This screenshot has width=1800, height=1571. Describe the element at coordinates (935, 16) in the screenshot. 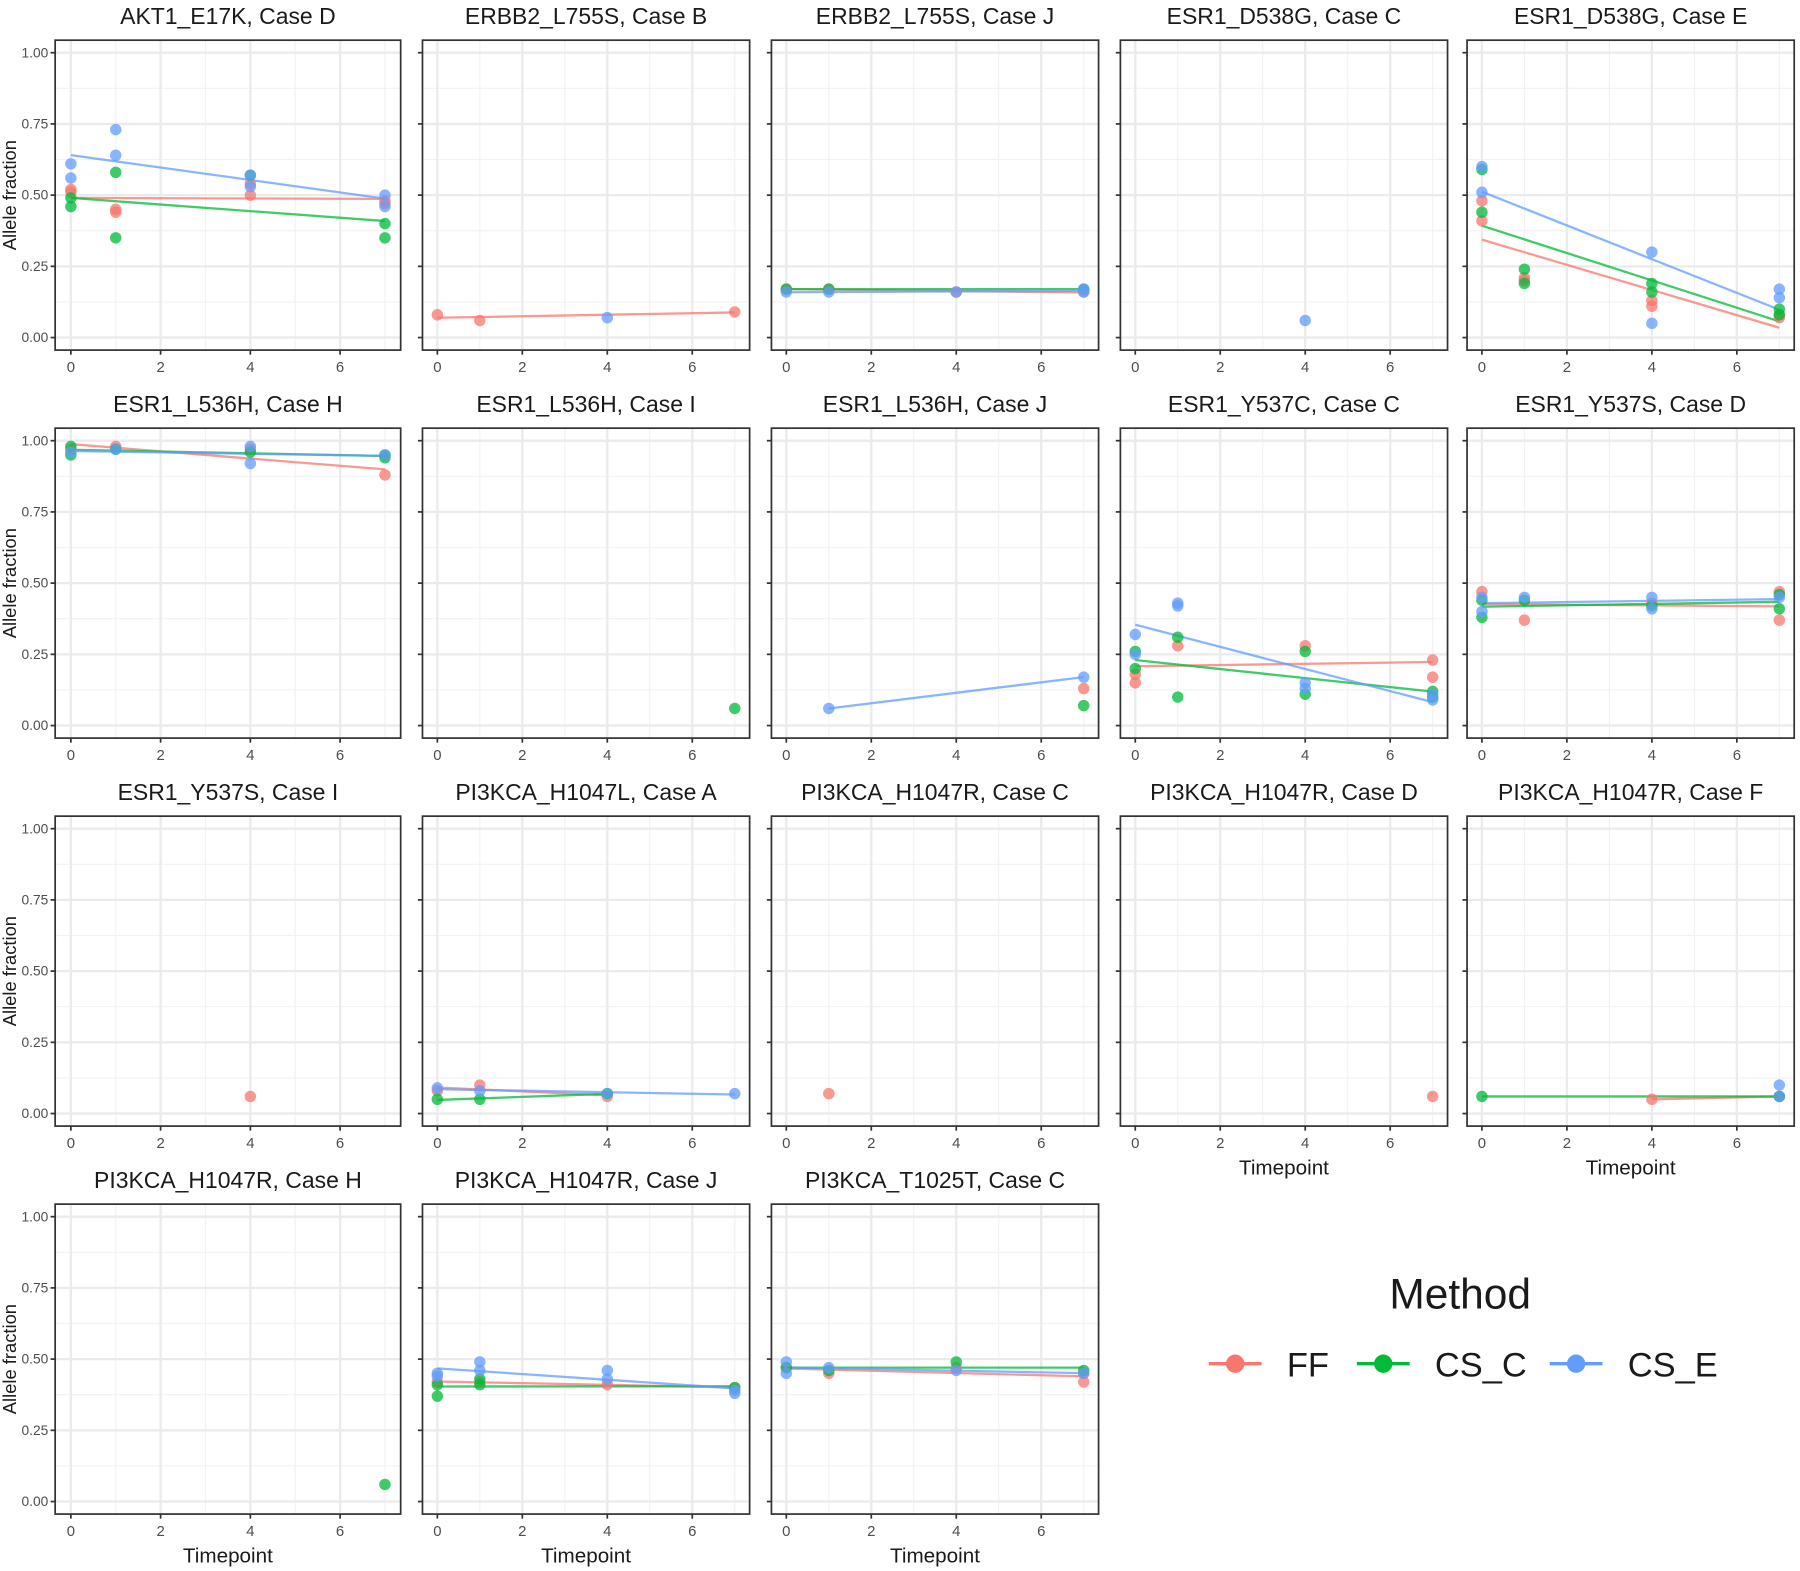

I see `panel-title: ERBB2_L755S, Case J` at that location.